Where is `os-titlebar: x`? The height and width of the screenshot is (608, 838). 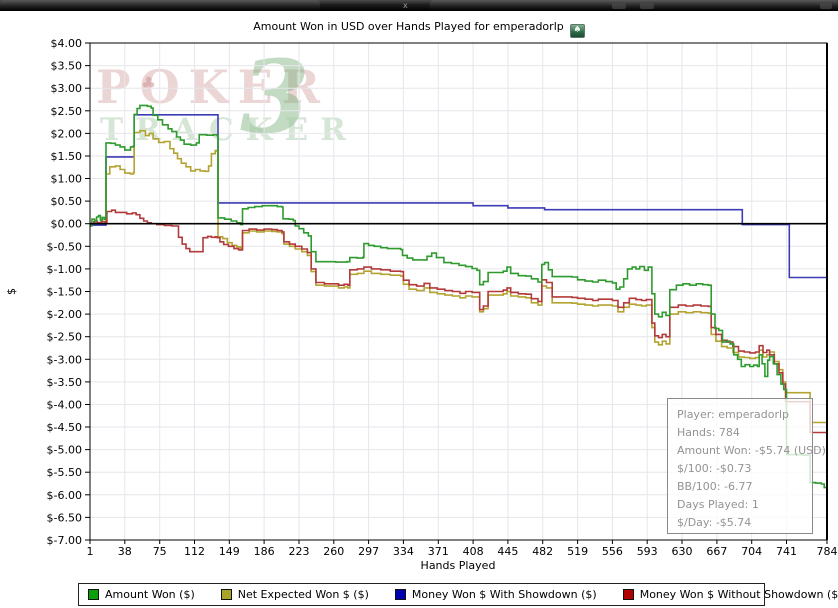 os-titlebar: x is located at coordinates (419, 5).